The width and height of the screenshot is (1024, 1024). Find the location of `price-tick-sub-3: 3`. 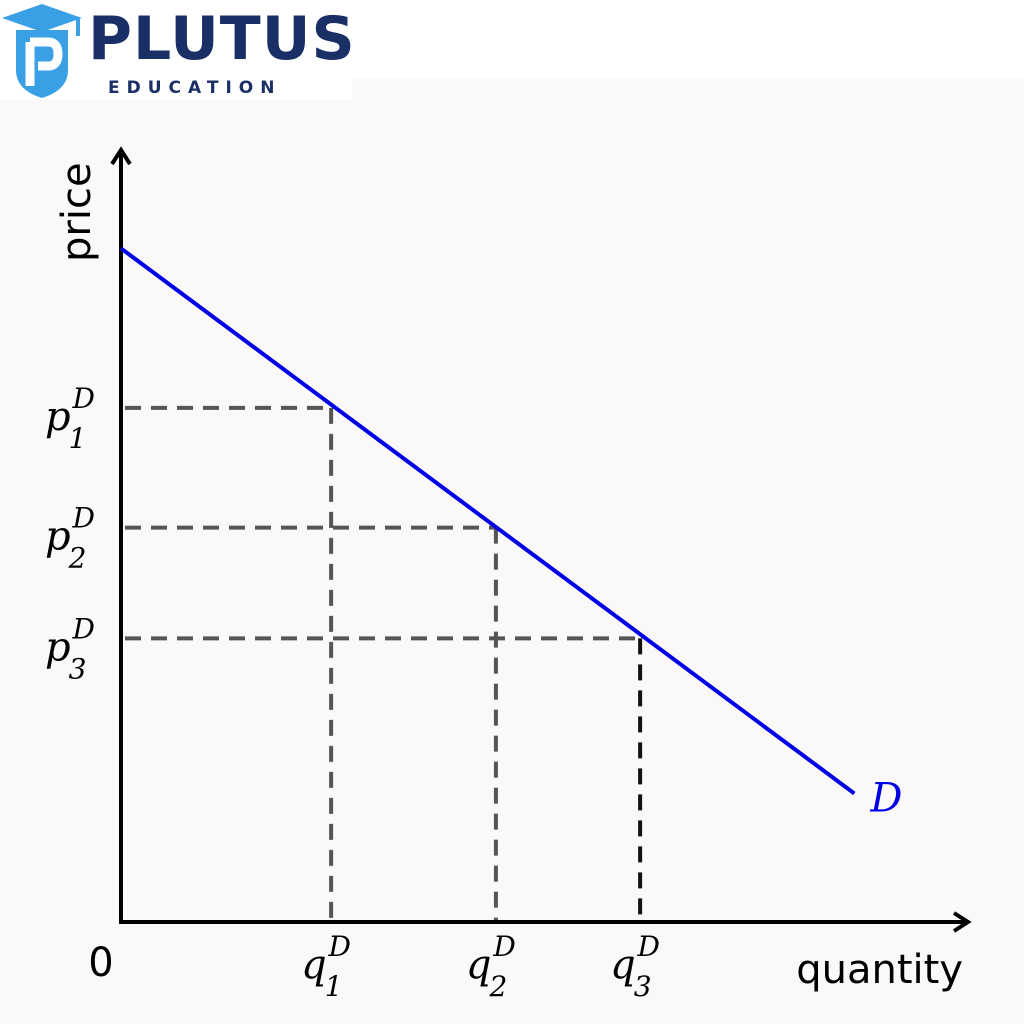

price-tick-sub-3: 3 is located at coordinates (78, 668).